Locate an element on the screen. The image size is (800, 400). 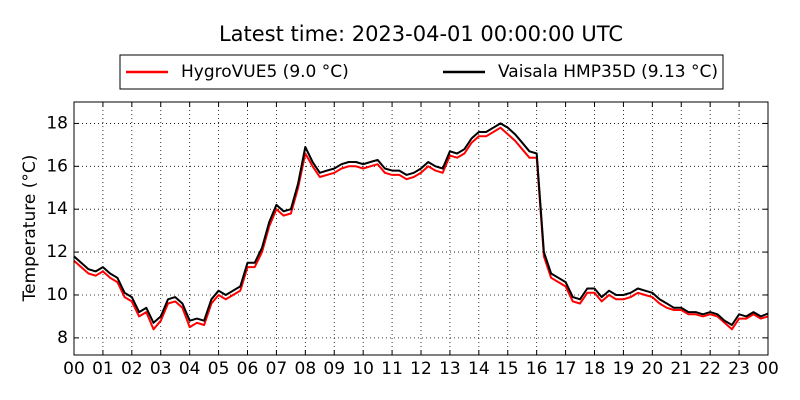
x-tick-label: 08 is located at coordinates (306, 369).